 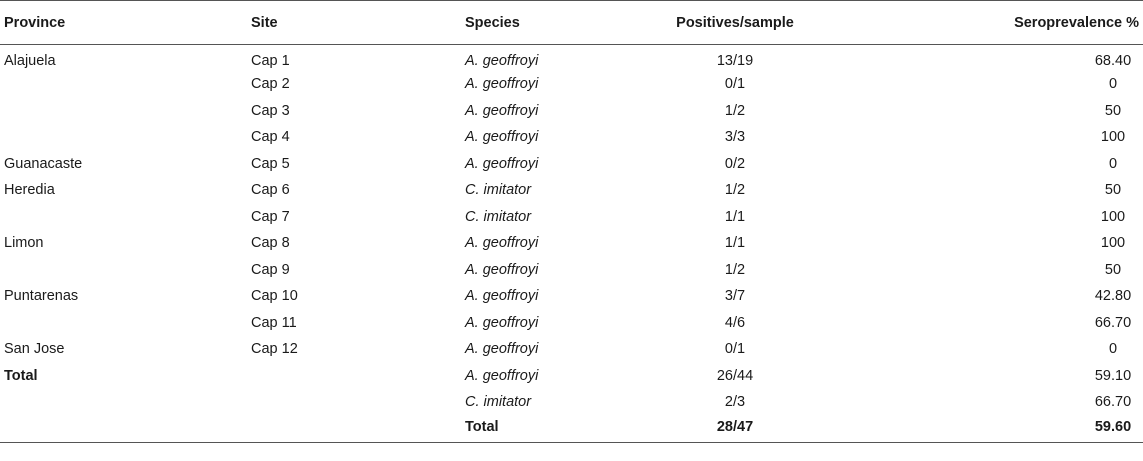 I want to click on cell-seroprevalence-total: 59.60, so click(x=1000, y=429).